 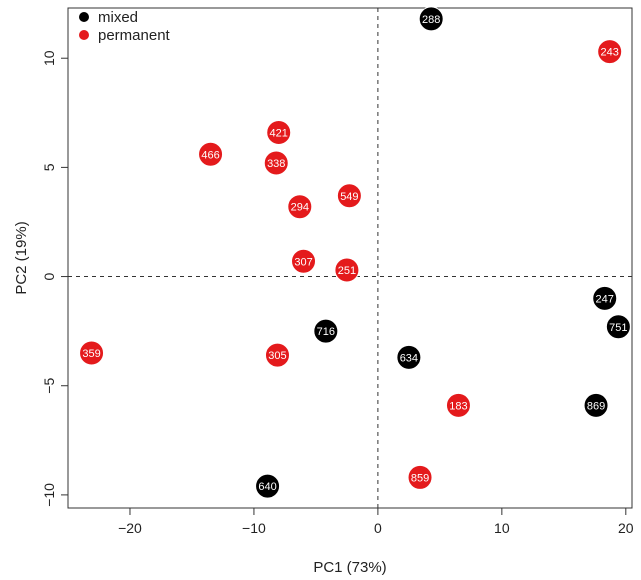 I want to click on data-point-label: 549, so click(x=349, y=197).